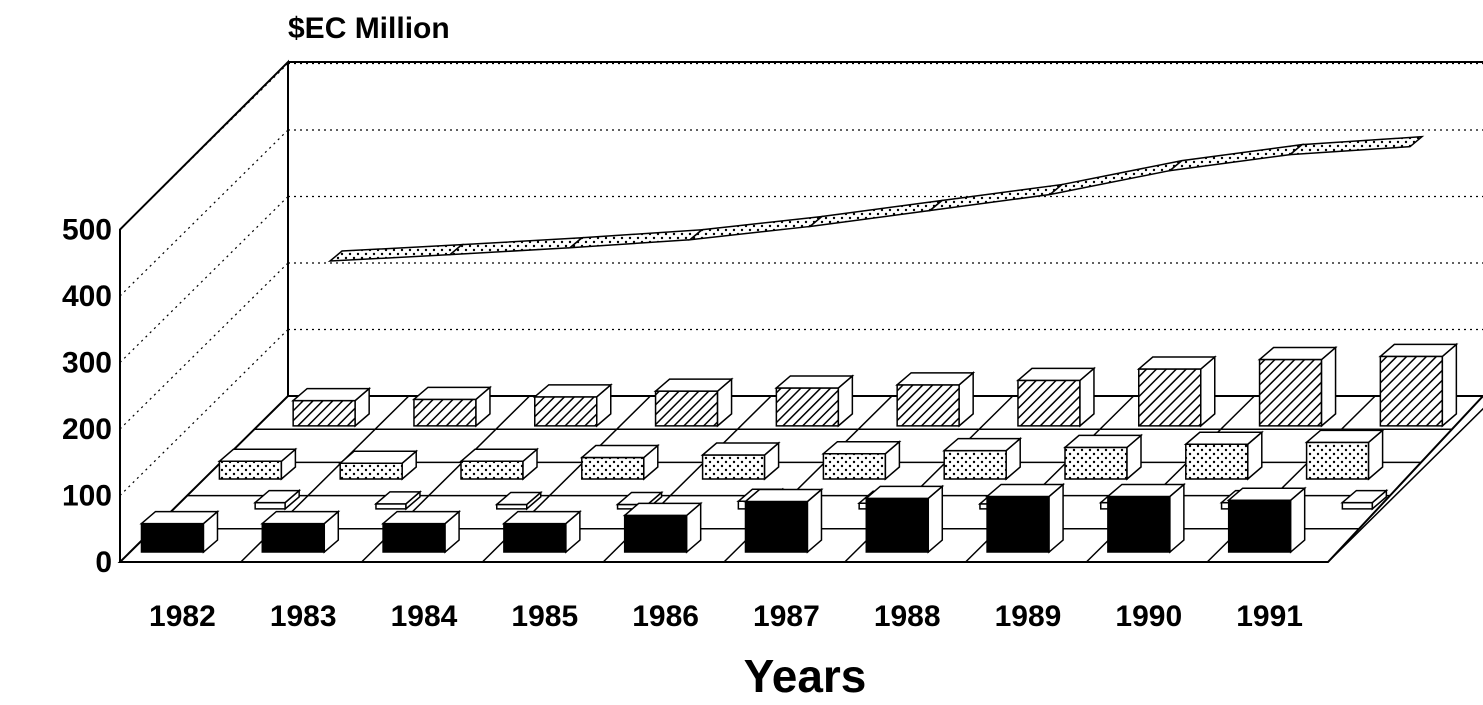 The height and width of the screenshot is (705, 1483). What do you see at coordinates (1028, 616) in the screenshot?
I see `x-tick-label: 1989` at bounding box center [1028, 616].